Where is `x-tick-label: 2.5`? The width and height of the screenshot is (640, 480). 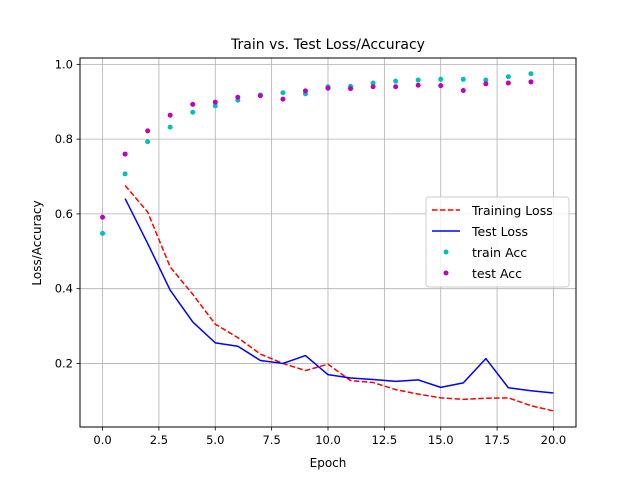
x-tick-label: 2.5 is located at coordinates (159, 440).